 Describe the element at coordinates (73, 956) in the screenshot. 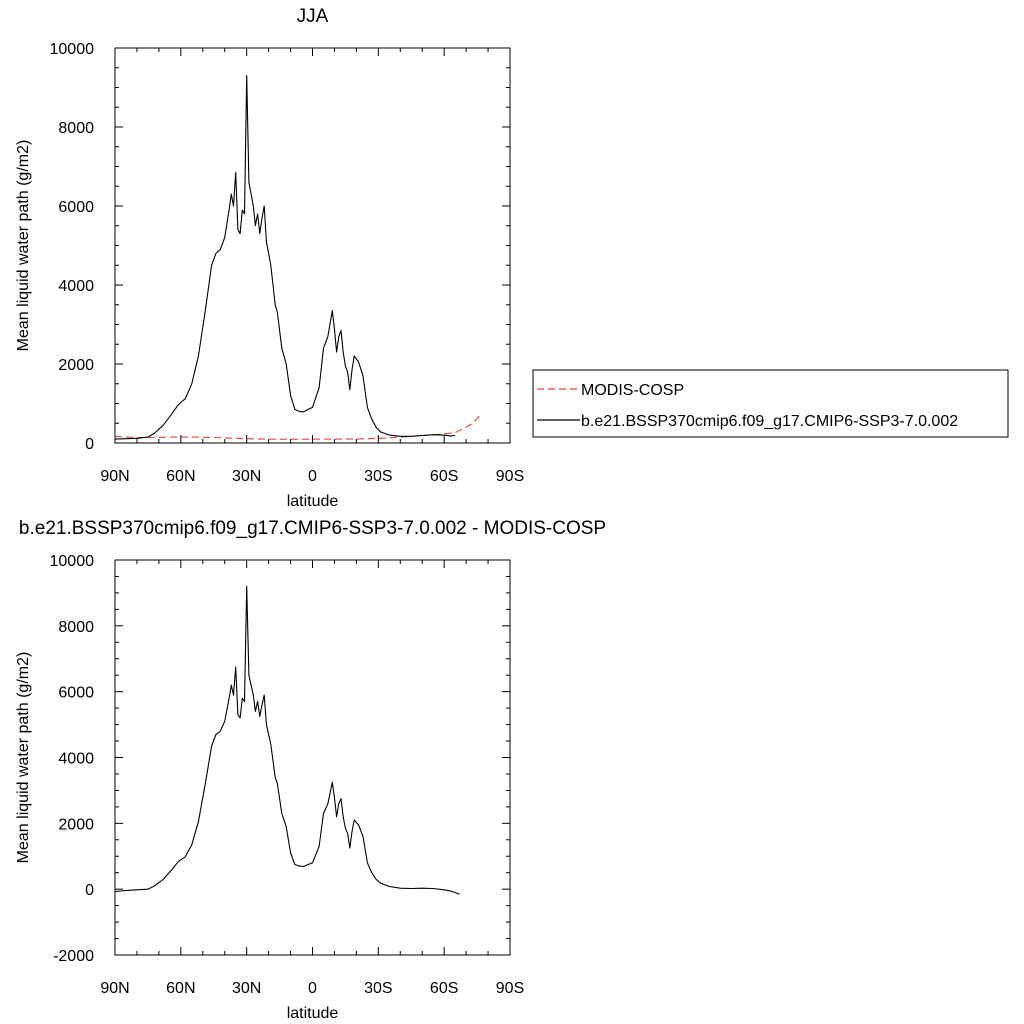

I see `y-tick-label: -2000` at that location.